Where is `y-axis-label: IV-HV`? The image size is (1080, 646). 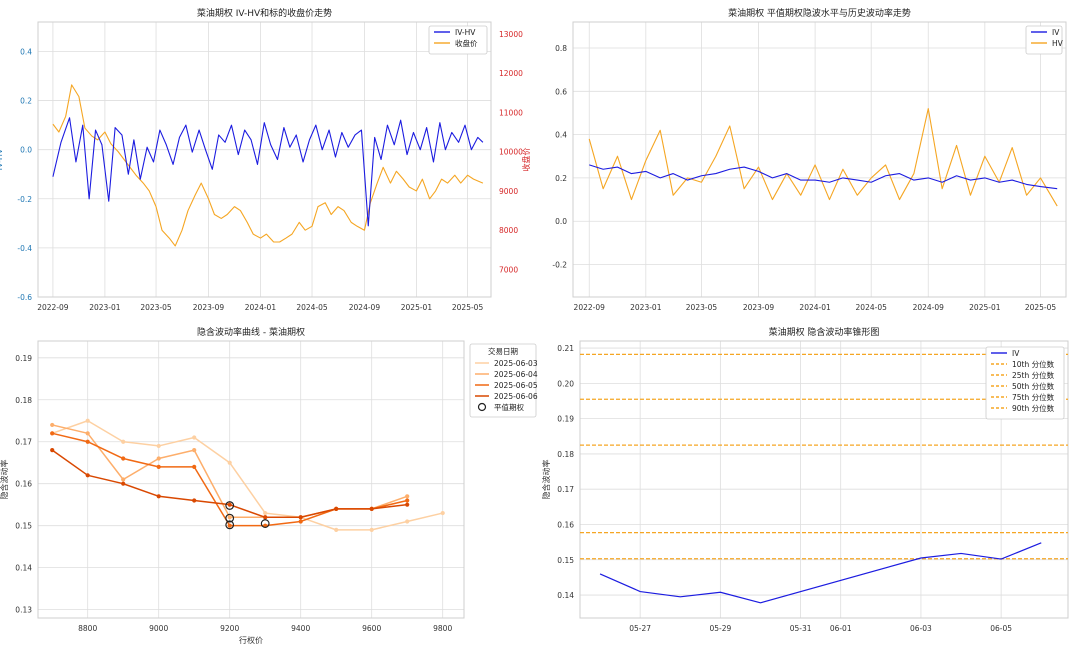 y-axis-label: IV-HV is located at coordinates (2, 159).